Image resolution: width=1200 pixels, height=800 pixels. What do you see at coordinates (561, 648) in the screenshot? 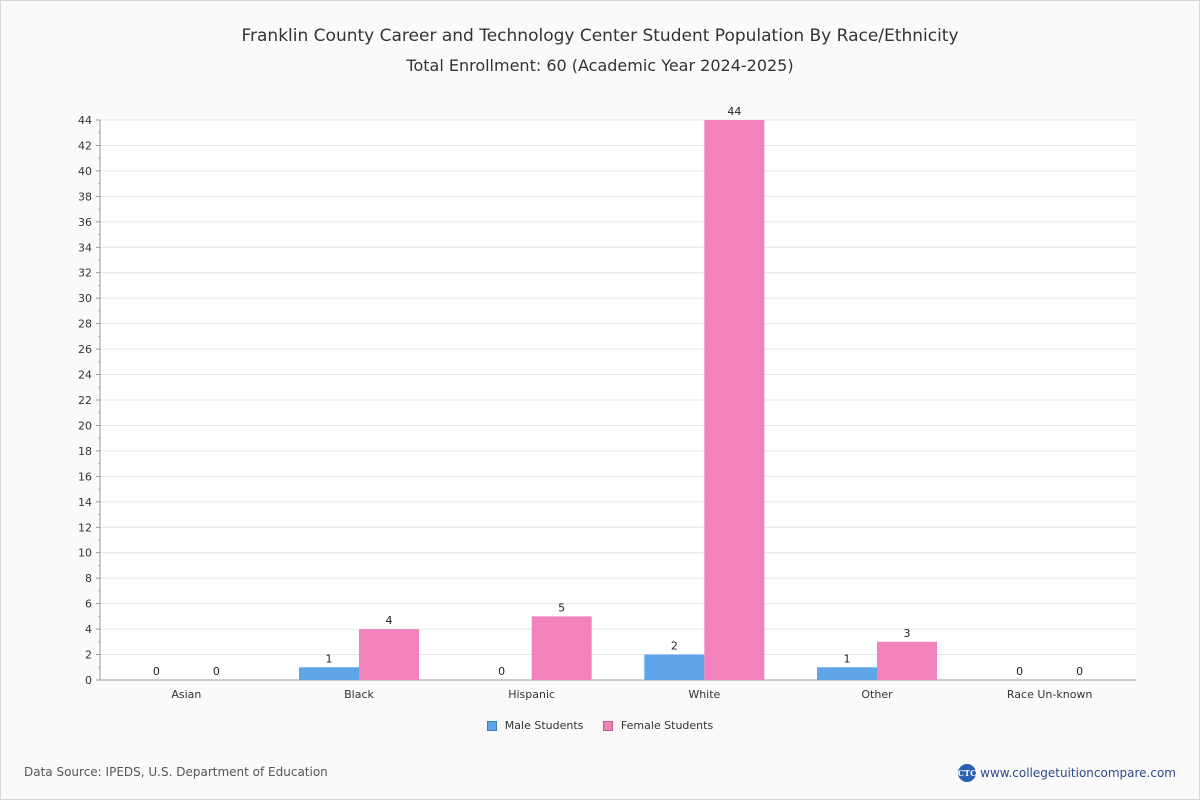
I see `bar-female-hispanic` at bounding box center [561, 648].